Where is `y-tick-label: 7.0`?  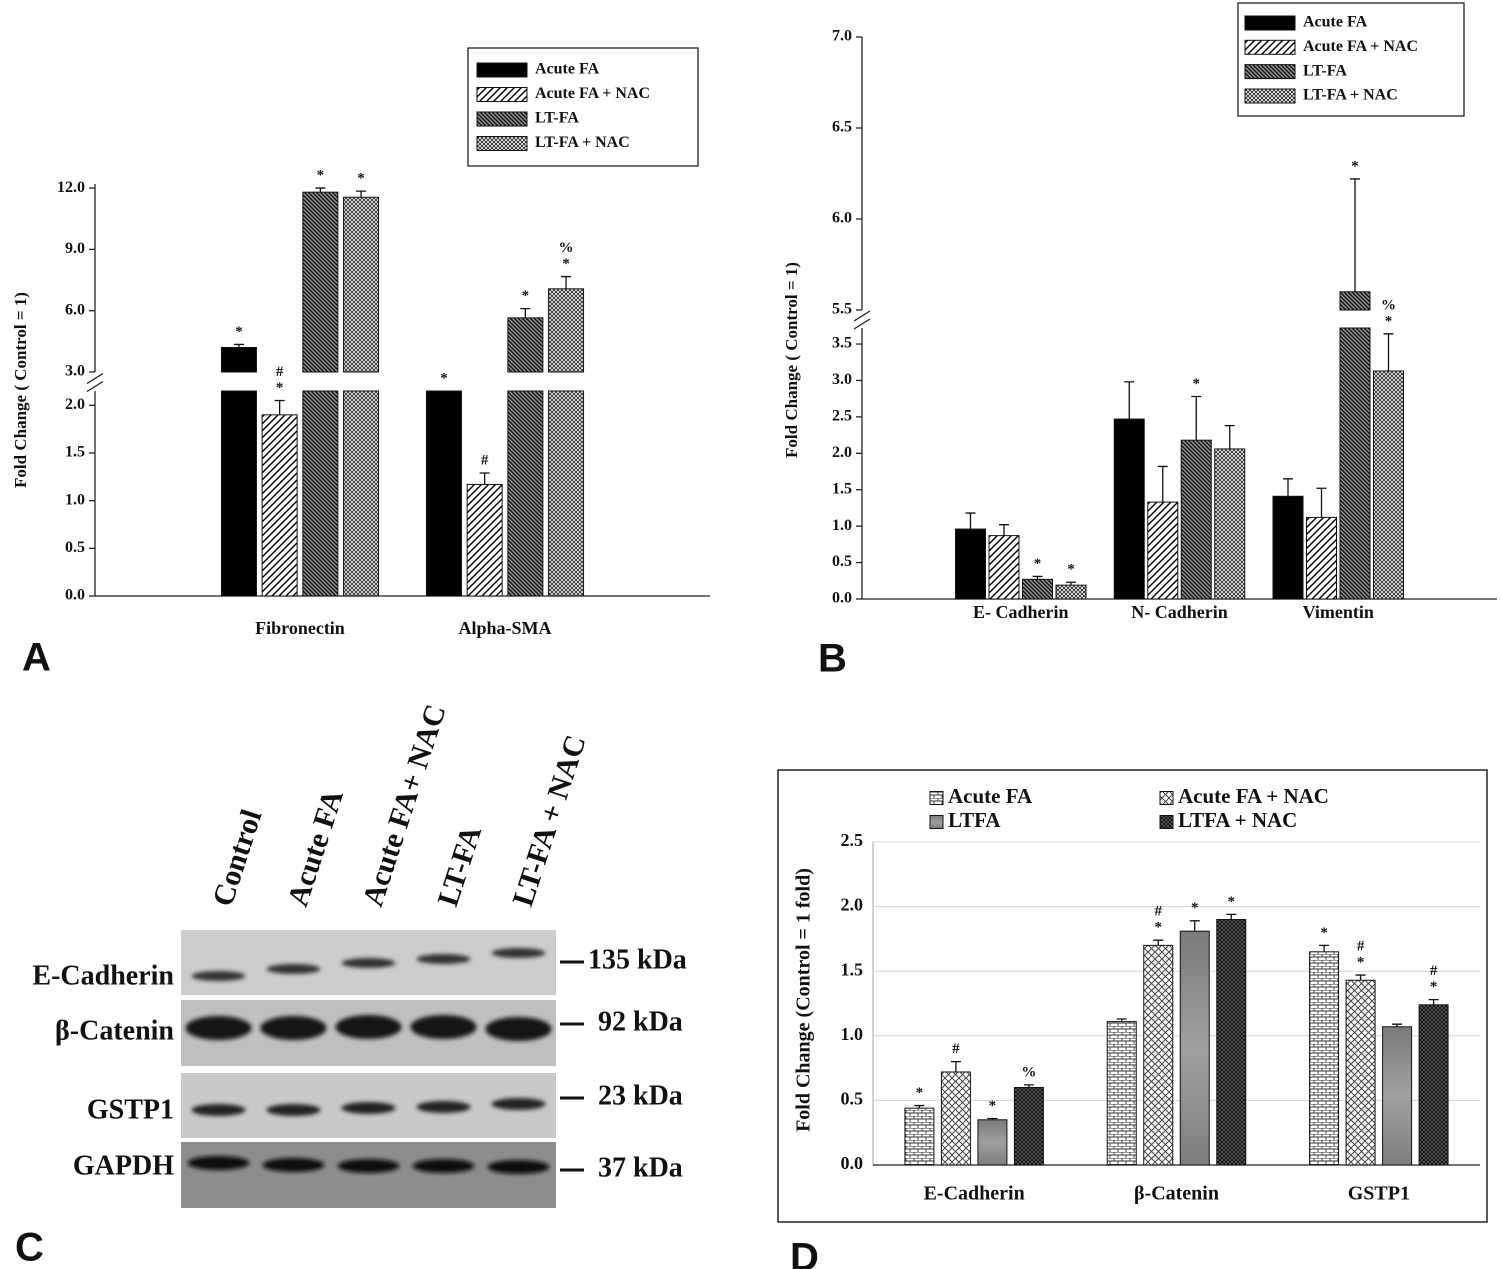
y-tick-label: 7.0 is located at coordinates (842, 36).